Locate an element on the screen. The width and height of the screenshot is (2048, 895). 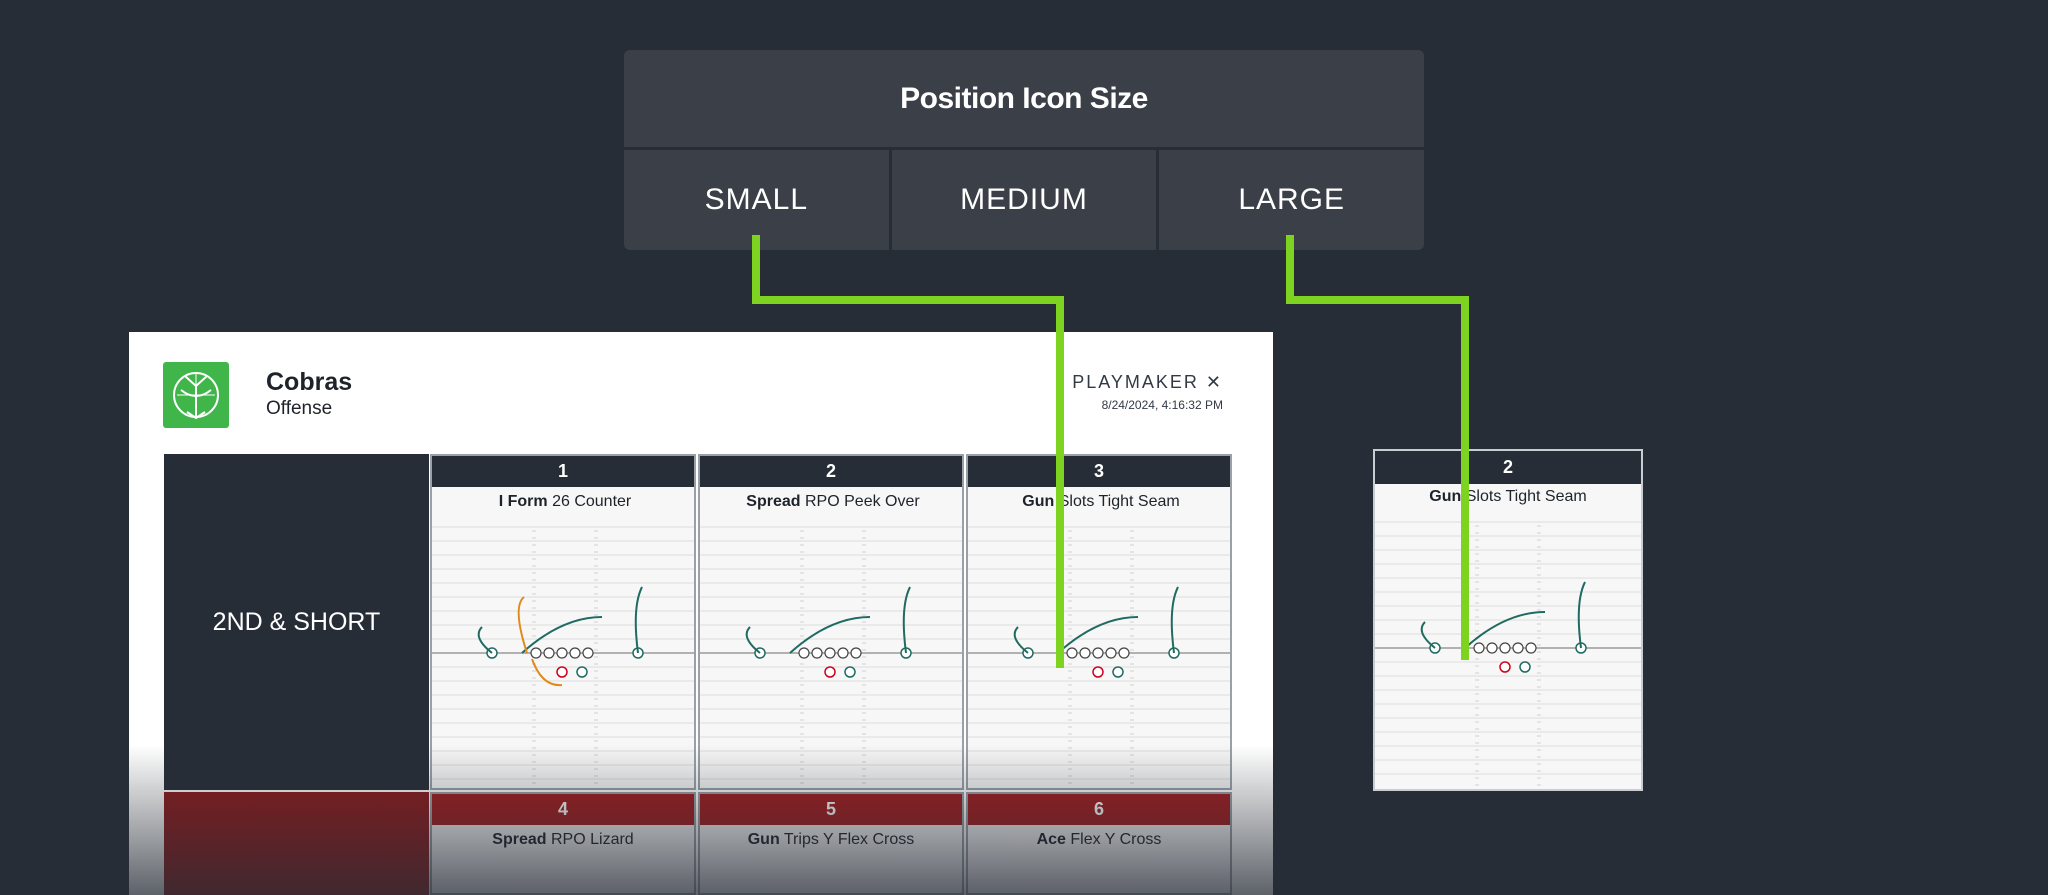
play-title: Ace Flex Y Cross is located at coordinates (1099, 839).